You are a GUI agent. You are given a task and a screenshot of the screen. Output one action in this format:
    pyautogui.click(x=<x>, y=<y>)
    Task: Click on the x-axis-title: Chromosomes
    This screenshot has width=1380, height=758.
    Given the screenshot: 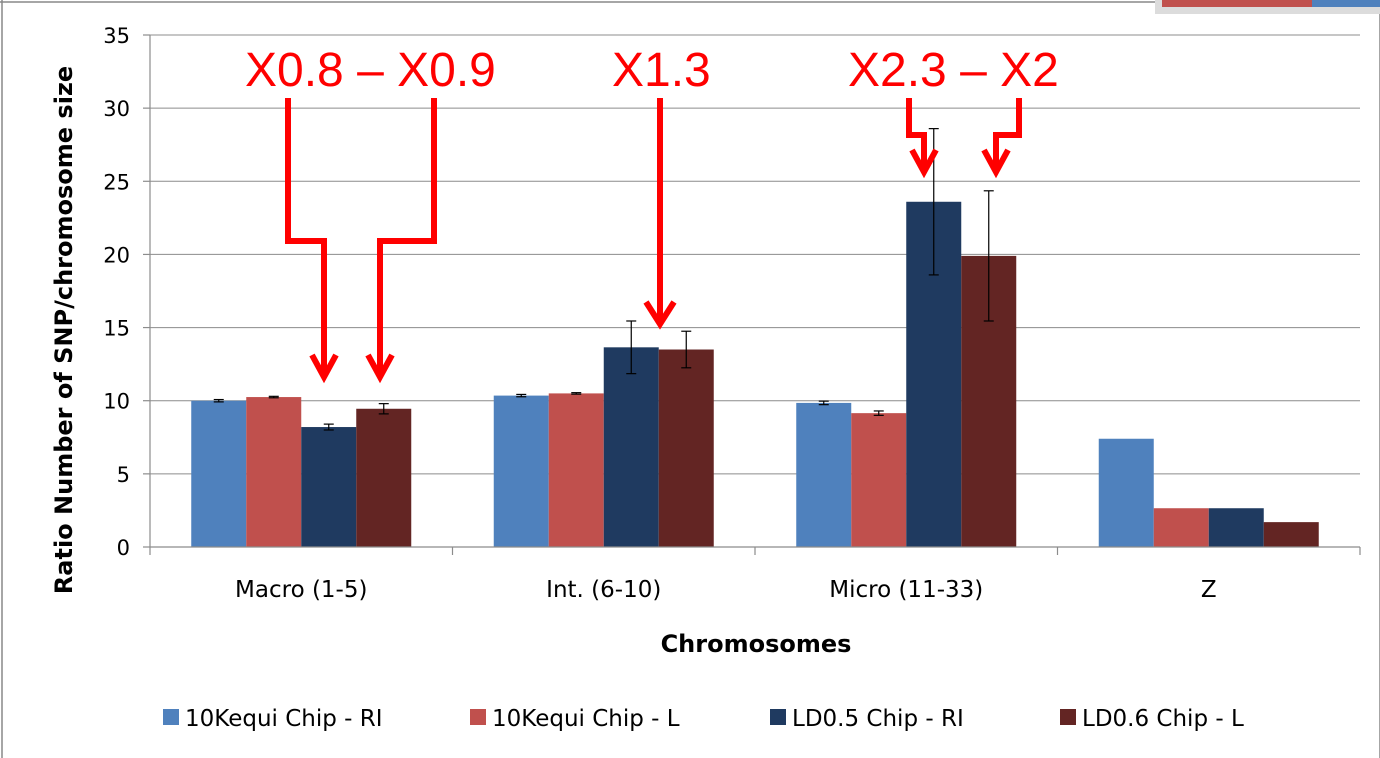 What is the action you would take?
    pyautogui.click(x=756, y=644)
    